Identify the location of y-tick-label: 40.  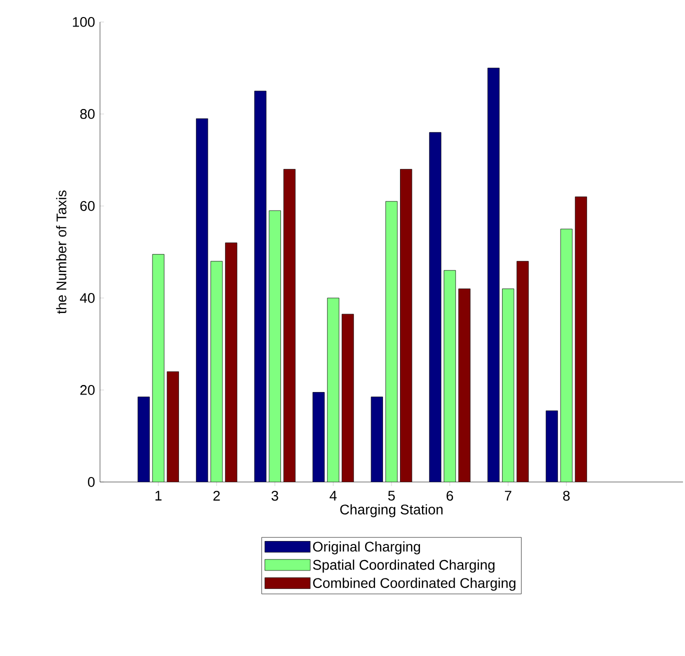
(87, 298).